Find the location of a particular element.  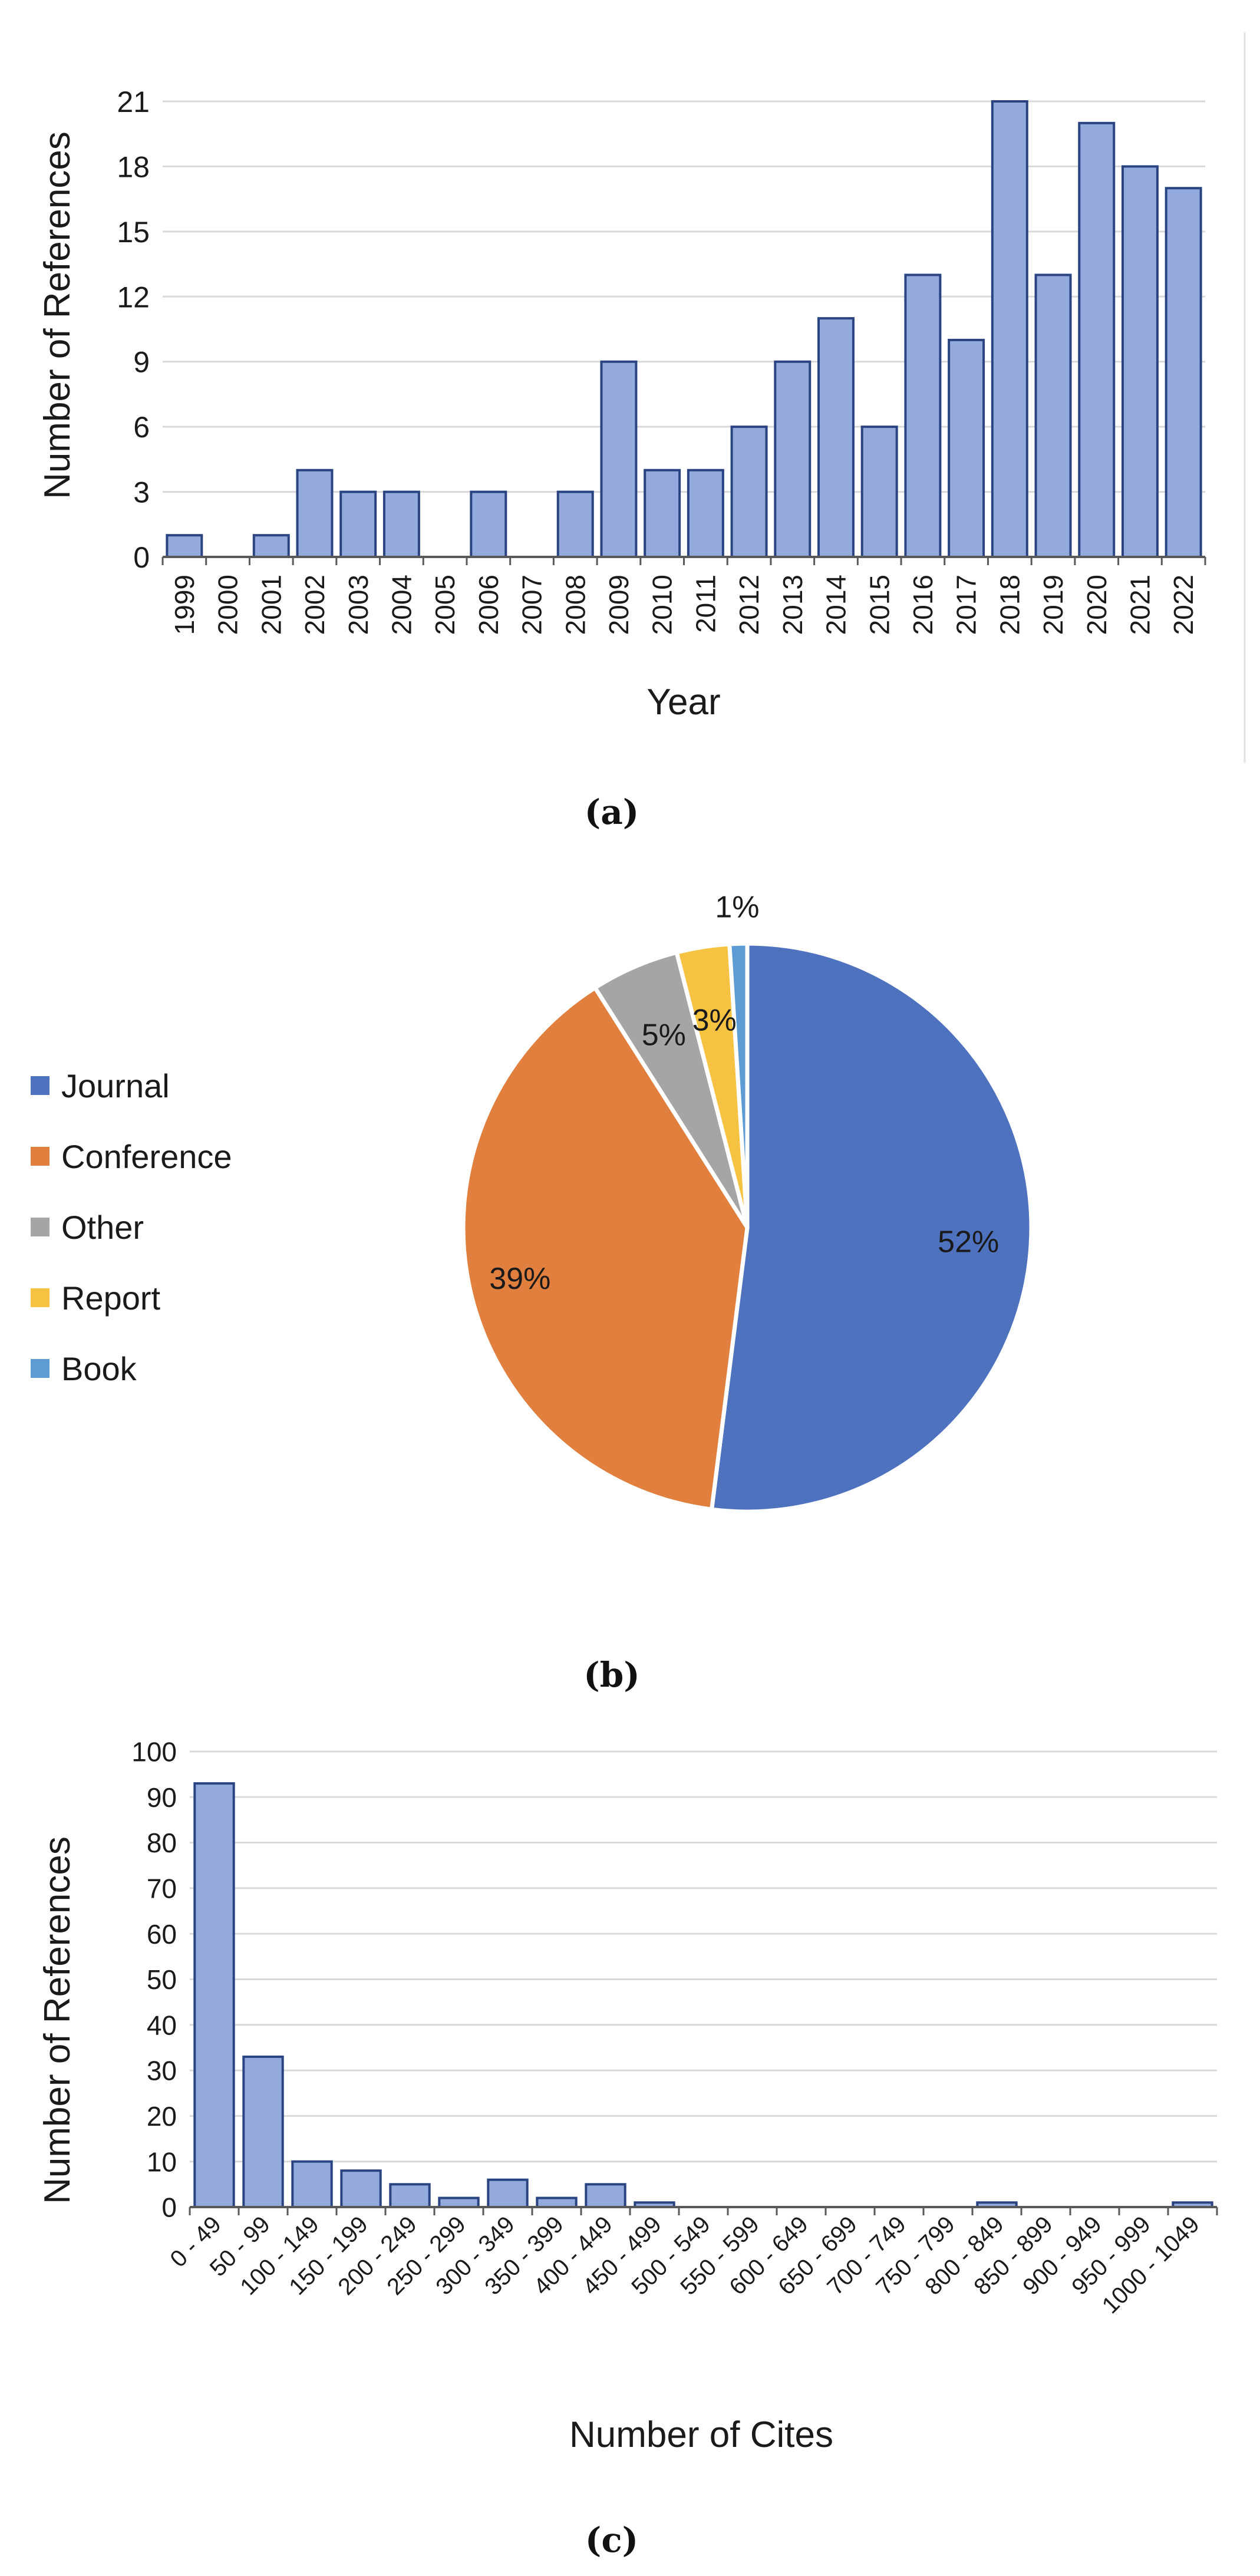

legend-label-other: Other is located at coordinates (102, 1228).